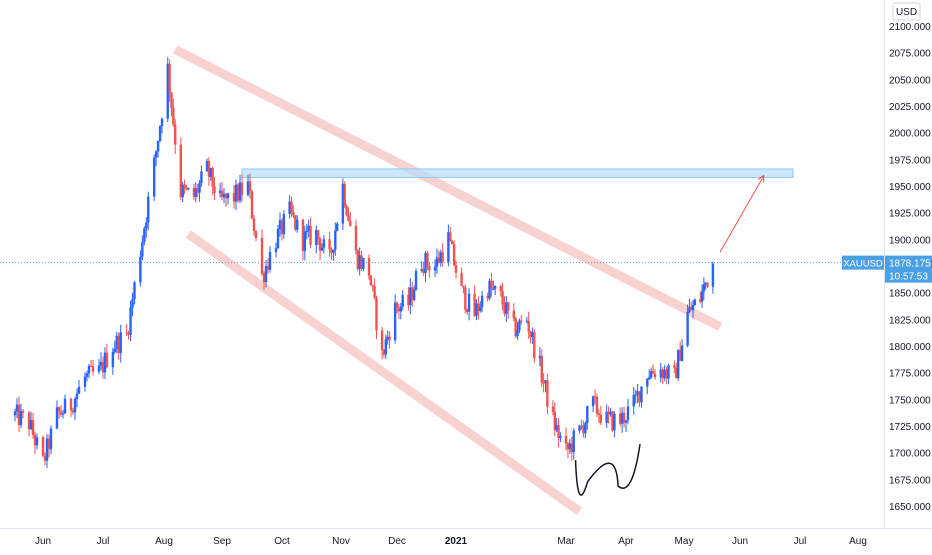 Image resolution: width=932 pixels, height=555 pixels. What do you see at coordinates (517, 173) in the screenshot?
I see `resistance-zone` at bounding box center [517, 173].